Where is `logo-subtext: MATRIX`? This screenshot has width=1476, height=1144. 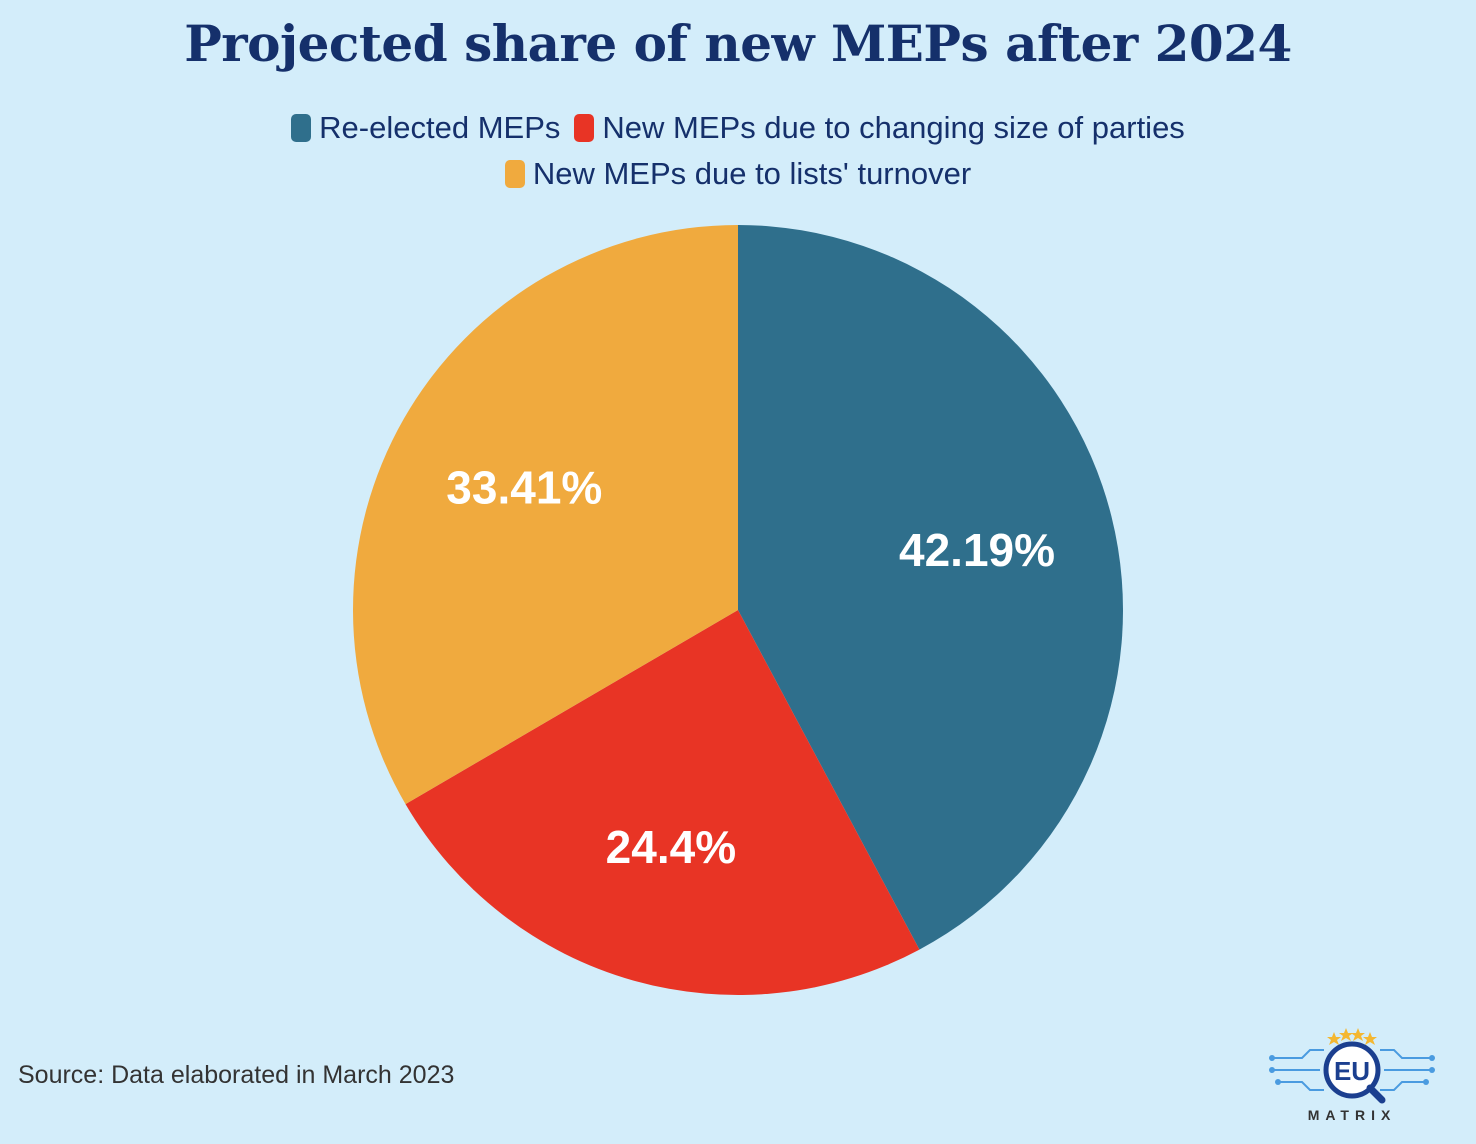 logo-subtext: MATRIX is located at coordinates (1352, 1115).